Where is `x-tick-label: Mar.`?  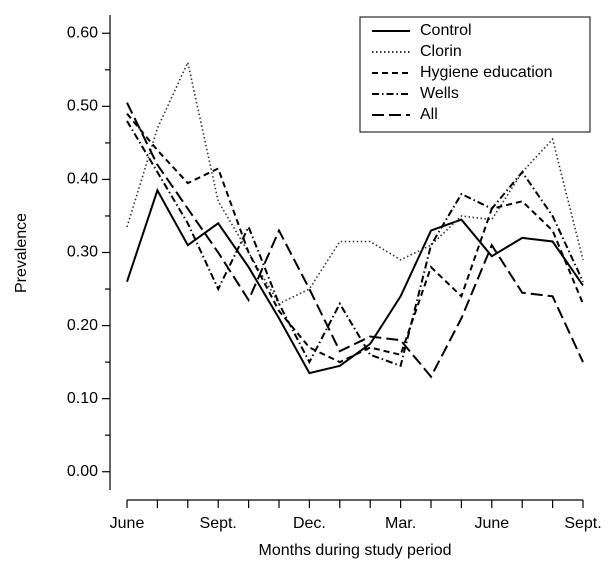
x-tick-label: Mar. is located at coordinates (400, 523).